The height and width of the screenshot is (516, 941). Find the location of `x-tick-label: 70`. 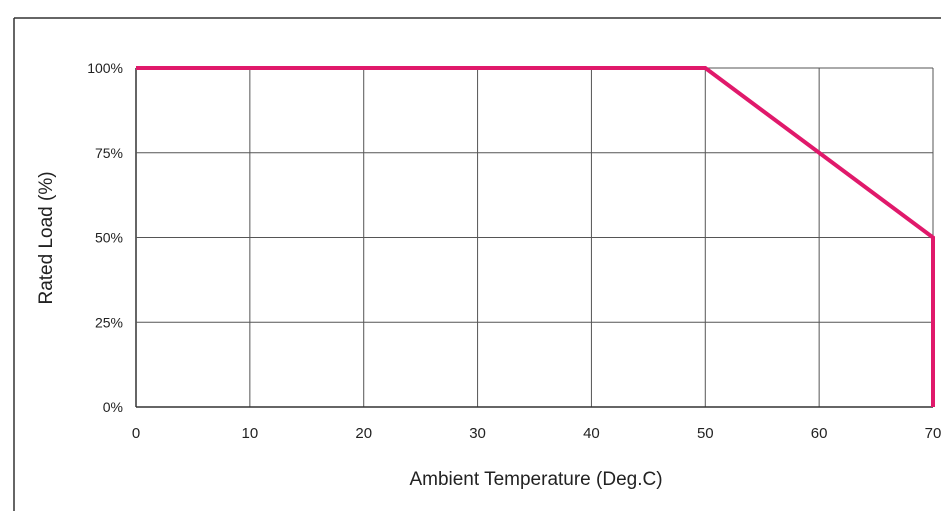

x-tick-label: 70 is located at coordinates (933, 433).